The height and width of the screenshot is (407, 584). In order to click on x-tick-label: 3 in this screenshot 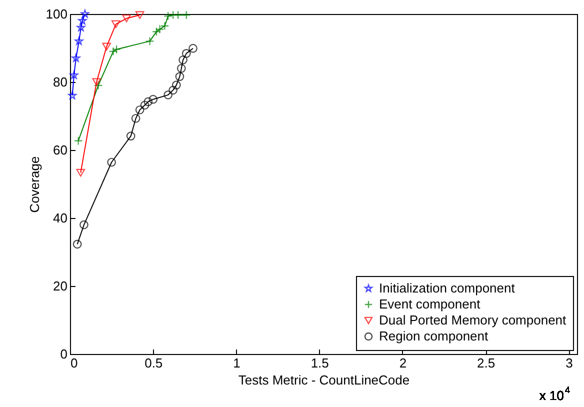, I will do `click(569, 363)`.